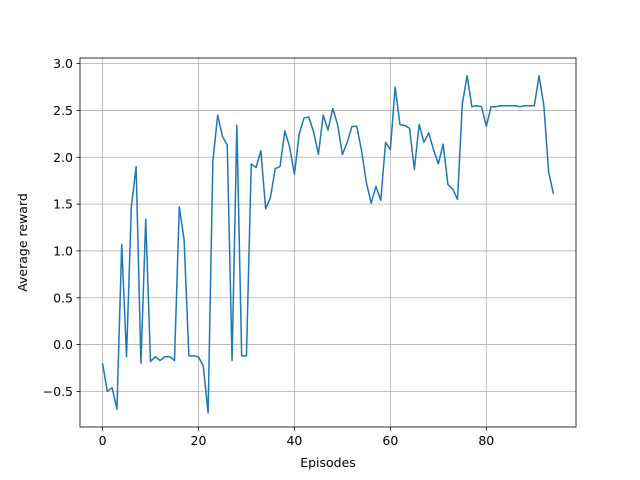  Describe the element at coordinates (294, 440) in the screenshot. I see `x-tick-label: 40` at that location.